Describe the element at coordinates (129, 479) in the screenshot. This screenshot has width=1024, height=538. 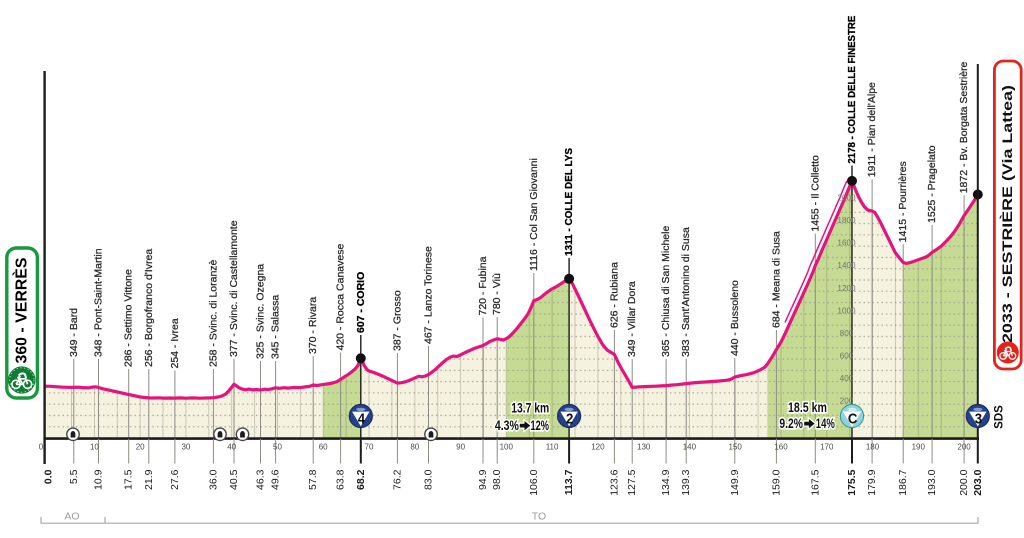
I see `svg-text: 17.5` at that location.